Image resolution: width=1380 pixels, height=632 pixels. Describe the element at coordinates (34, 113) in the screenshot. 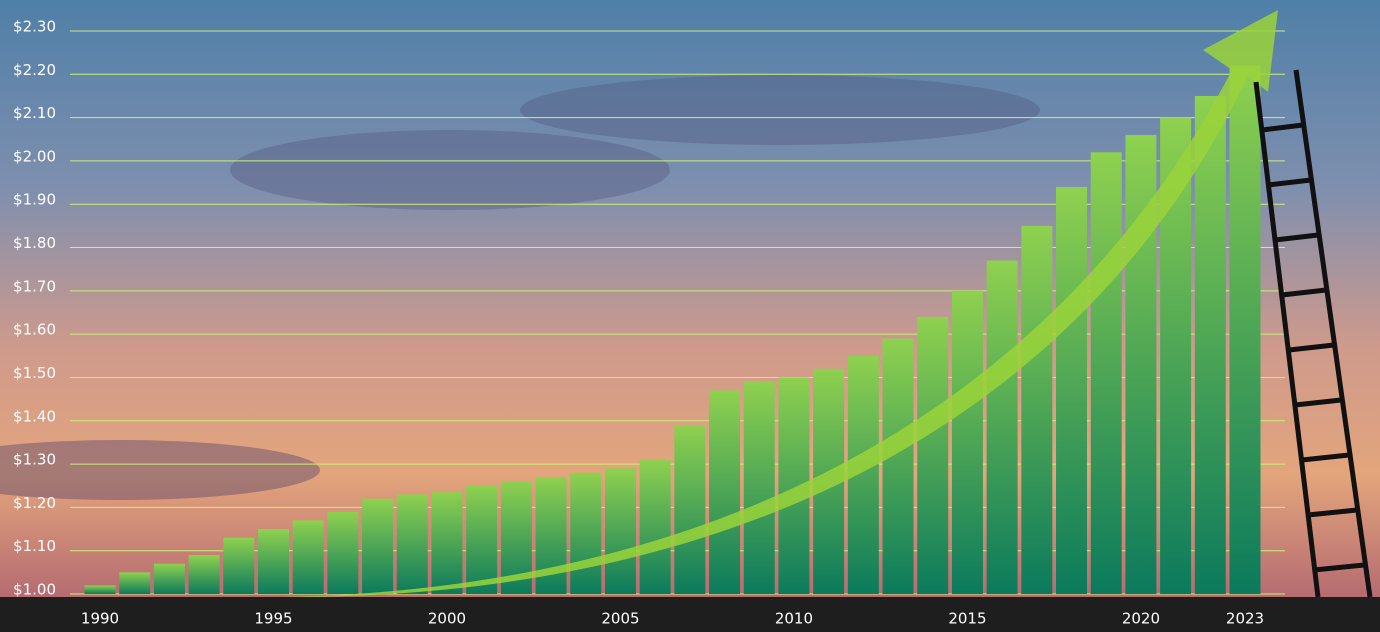

I see `y-tick-label: $2.10` at that location.